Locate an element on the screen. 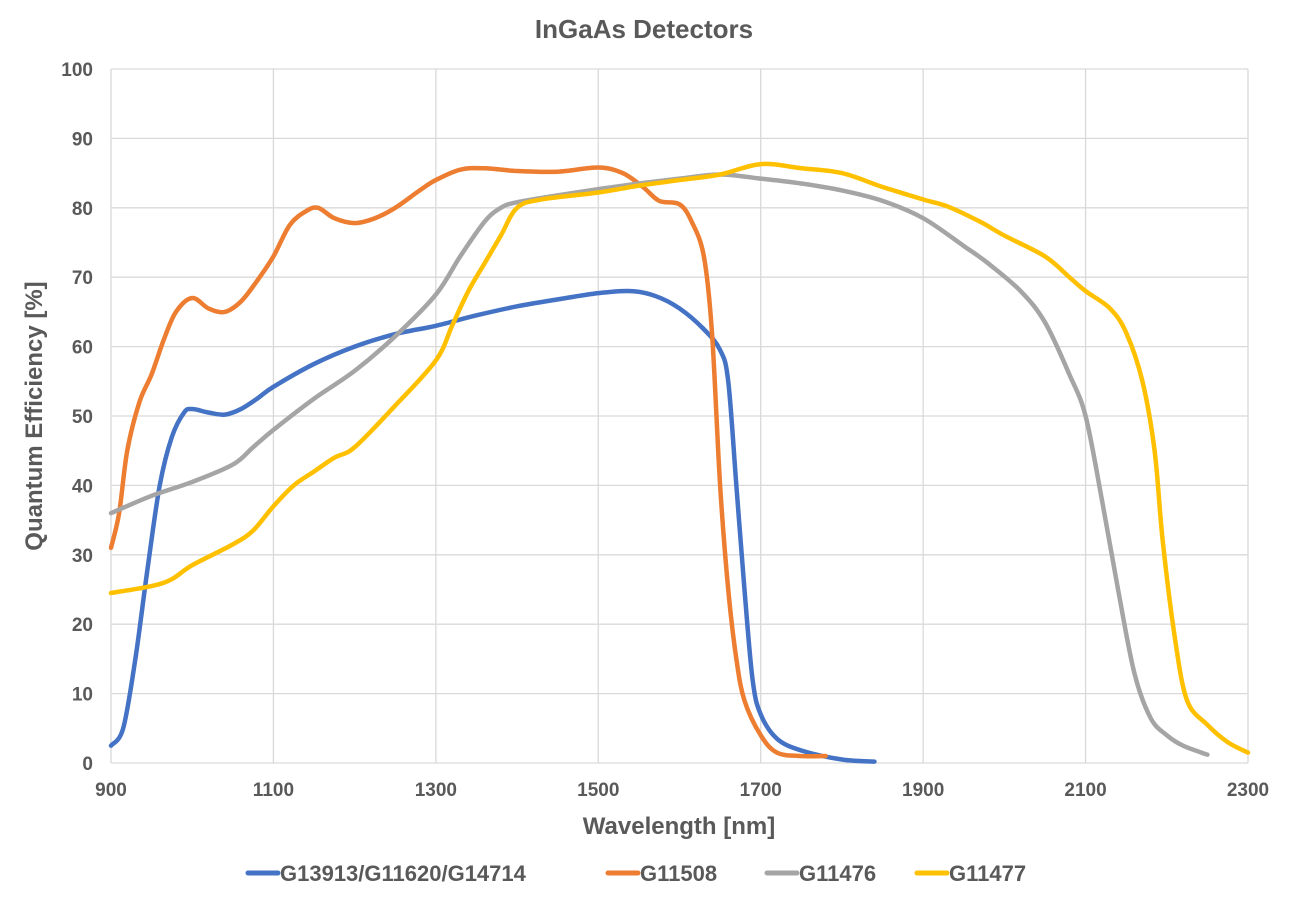 Image resolution: width=1289 pixels, height=907 pixels. x-tick-label: 1100 is located at coordinates (273, 790).